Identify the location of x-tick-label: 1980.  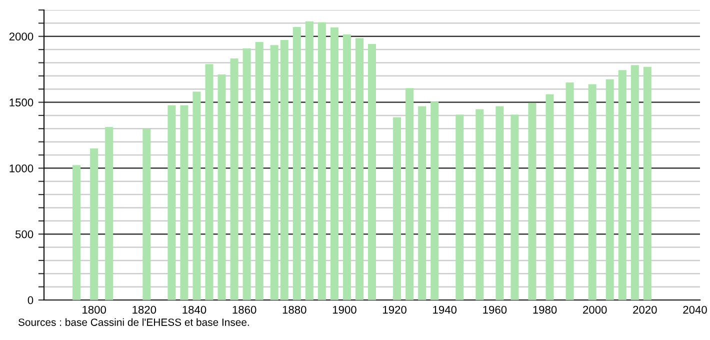
(545, 310).